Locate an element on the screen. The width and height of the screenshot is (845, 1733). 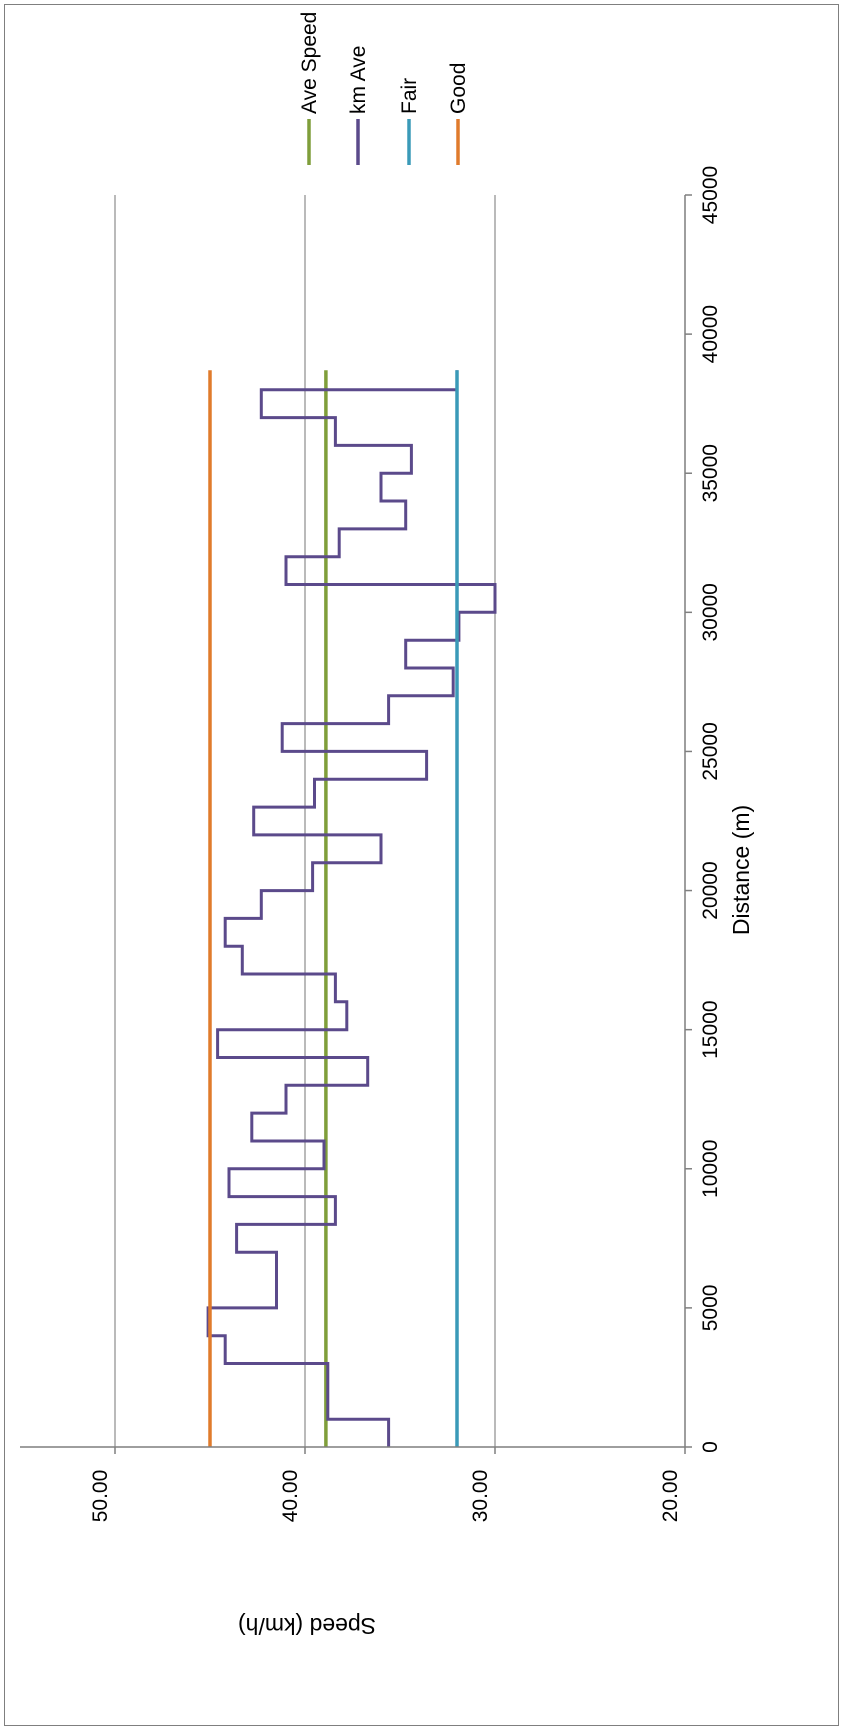
x-tick-label-5000: 5000 is located at coordinates (710, 1308).